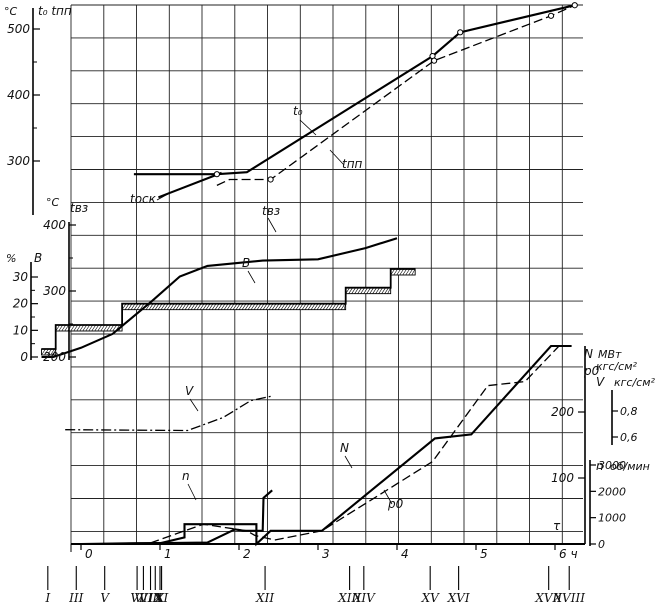 This screenshot has height=616, width=657. What do you see at coordinates (168, 413) in the screenshot?
I see `series-V-line` at bounding box center [168, 413].